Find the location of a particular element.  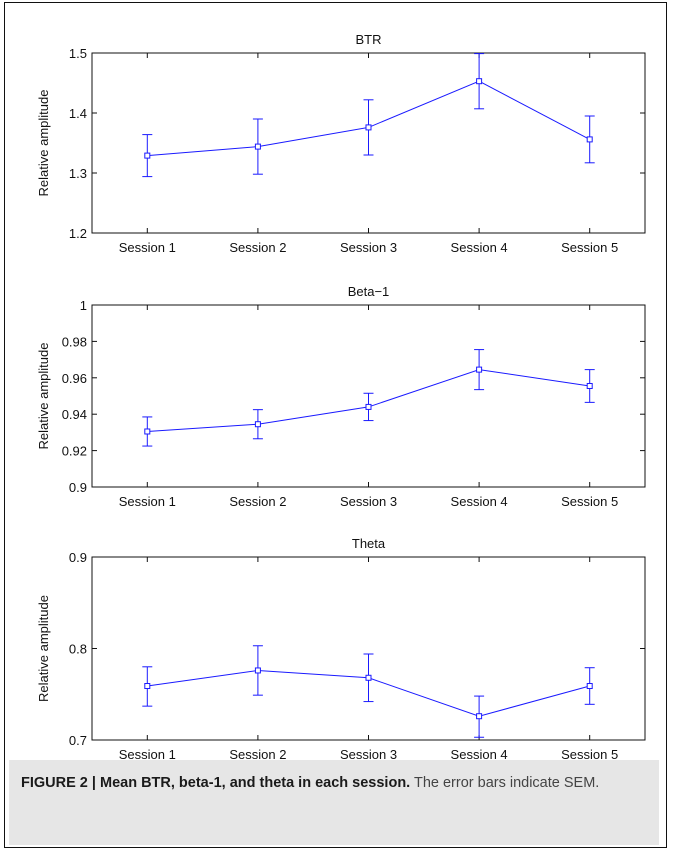

y-tick-label: 0.98 is located at coordinates (74, 341).